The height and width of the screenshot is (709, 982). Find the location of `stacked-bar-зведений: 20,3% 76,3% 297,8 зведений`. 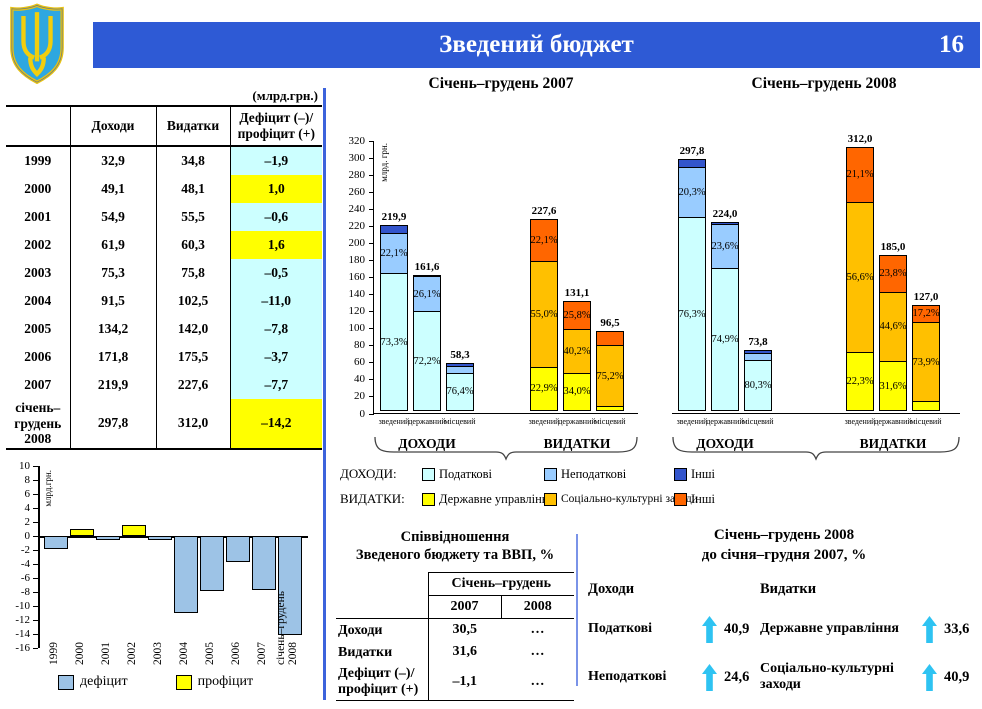

stacked-bar-зведений: 20,3% 76,3% 297,8 зведений is located at coordinates (692, 285).